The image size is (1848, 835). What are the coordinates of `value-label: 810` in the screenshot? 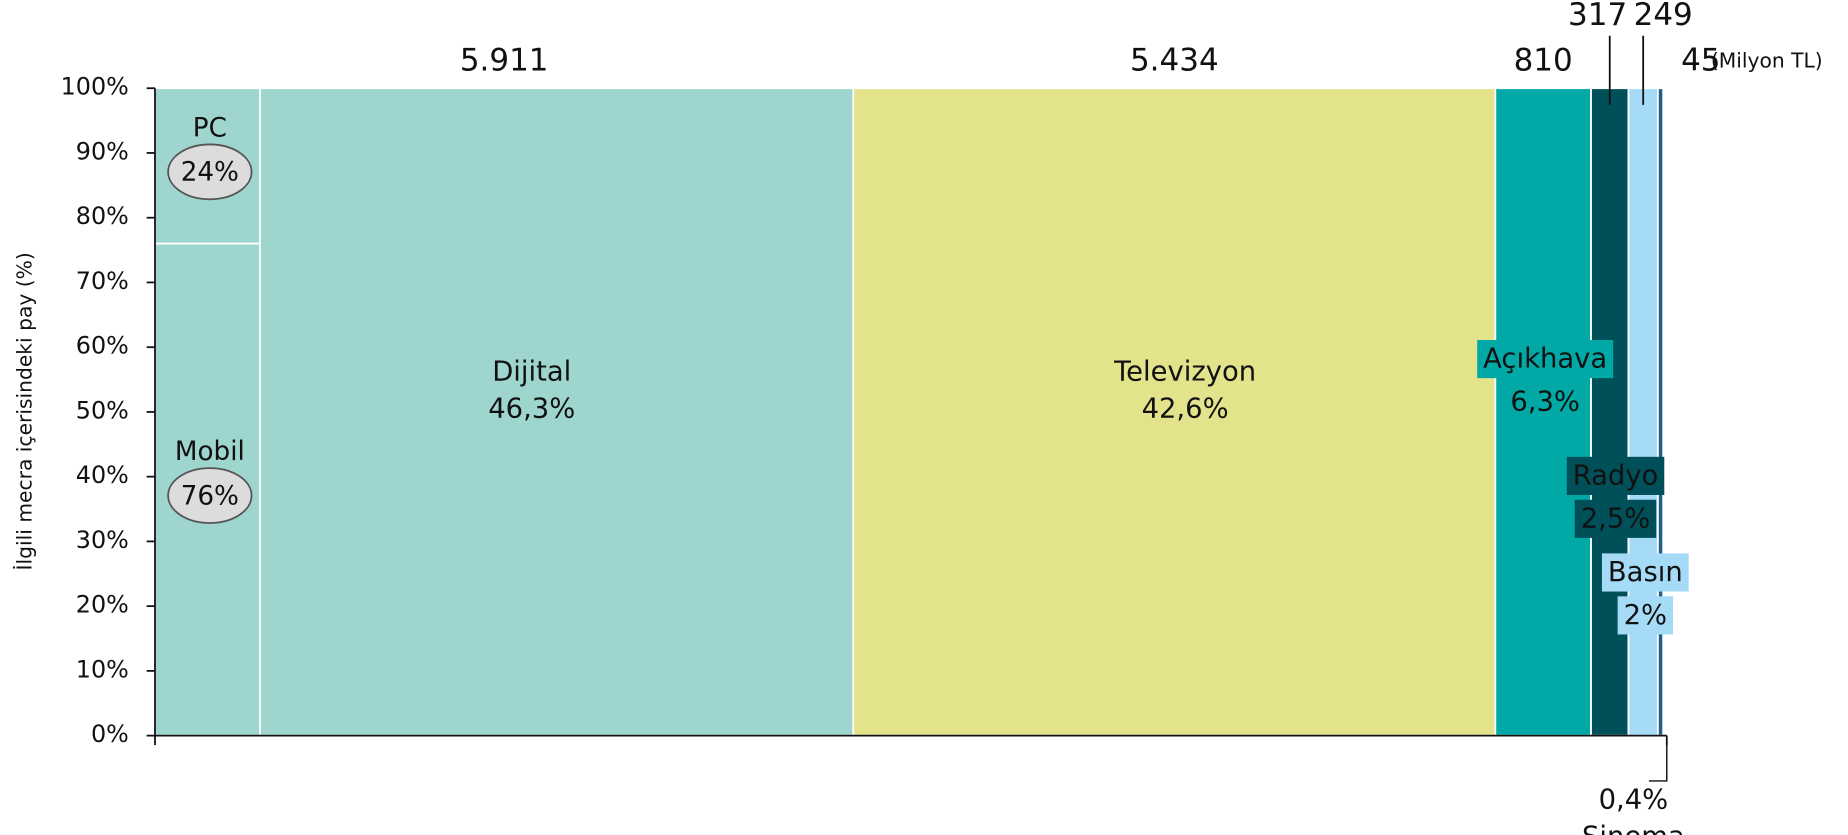 It's located at (1543, 60).